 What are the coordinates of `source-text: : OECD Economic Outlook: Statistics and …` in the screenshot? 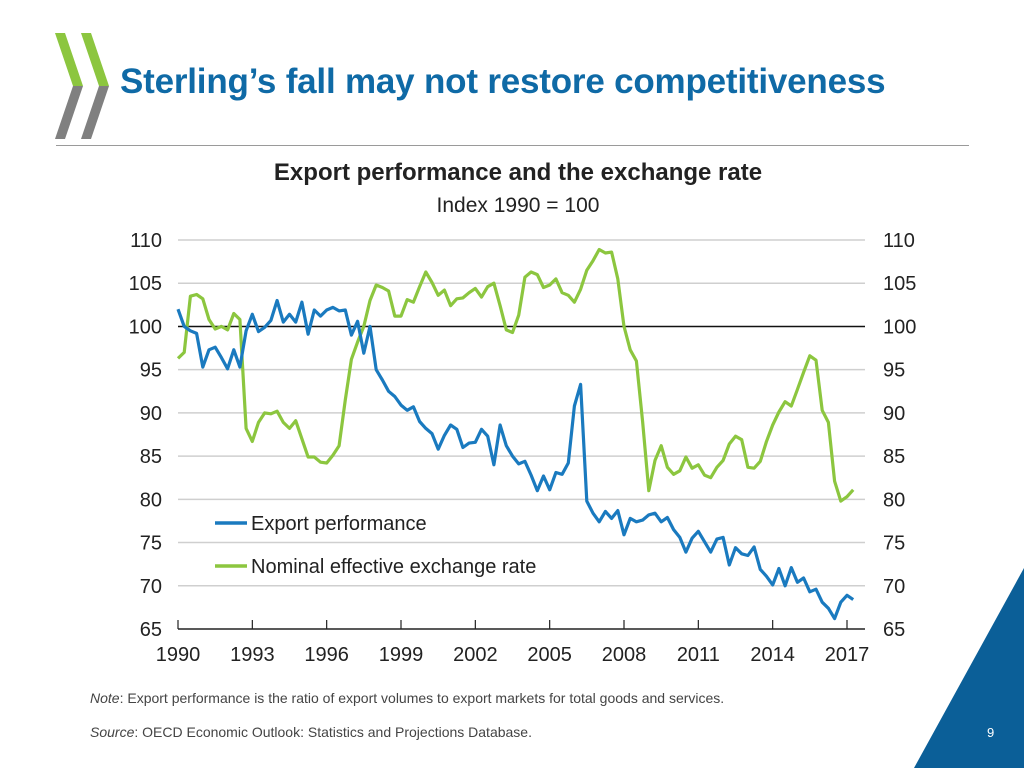 It's located at (333, 732).